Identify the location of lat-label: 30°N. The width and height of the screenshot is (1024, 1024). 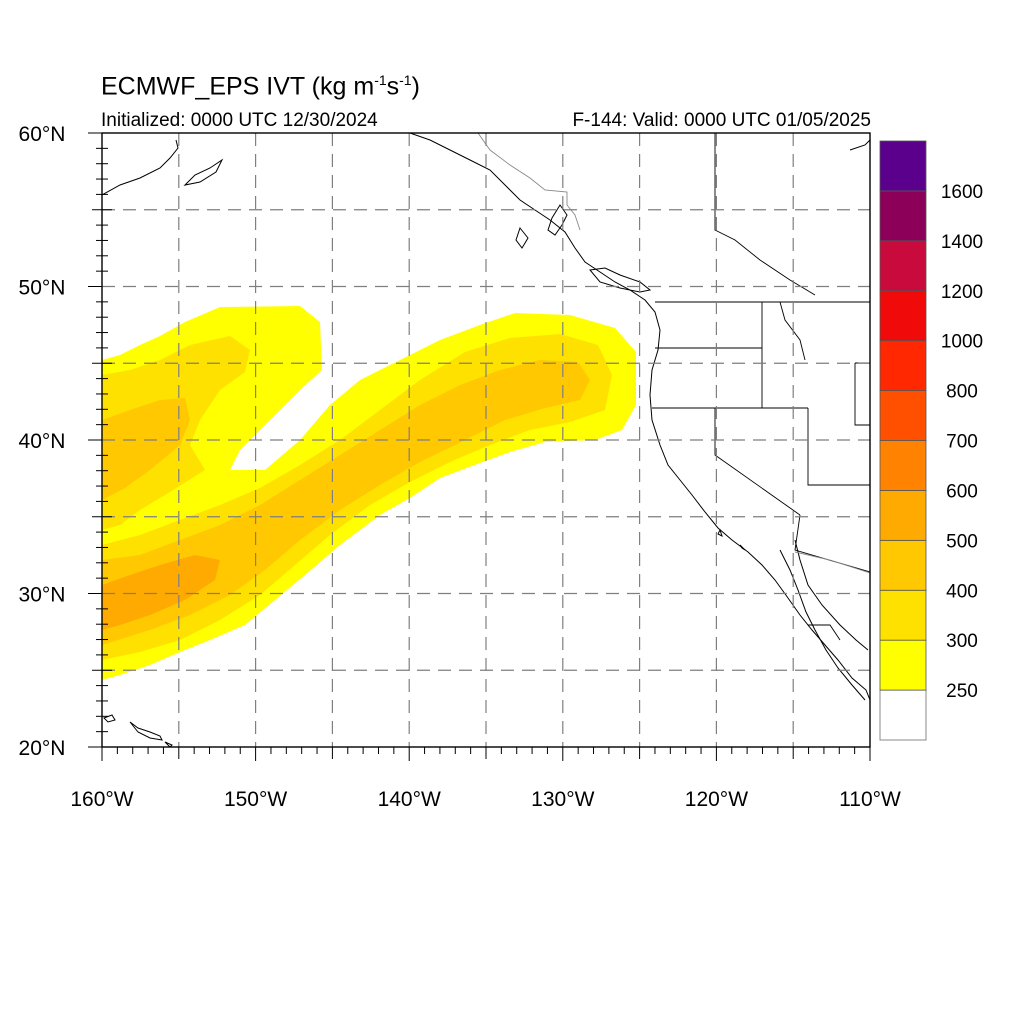
(42, 595).